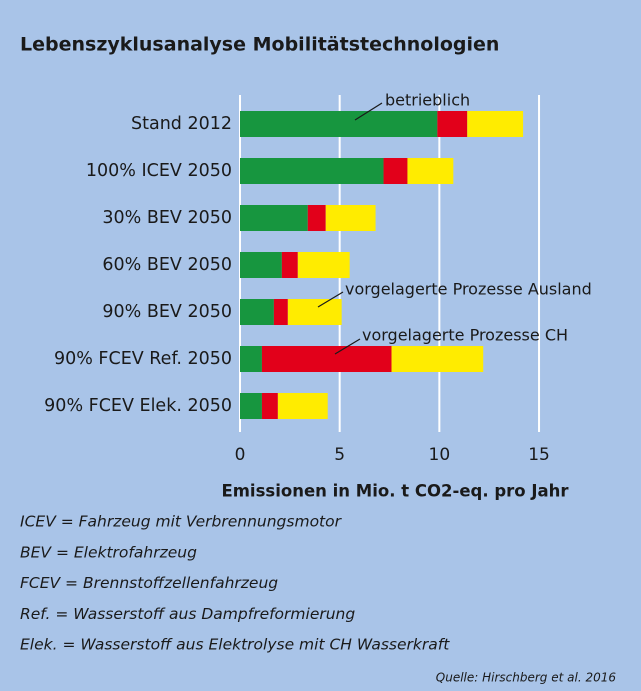  Describe the element at coordinates (468, 289) in the screenshot. I see `series-annotation: vorgelagerte Prozesse Ausland` at that location.